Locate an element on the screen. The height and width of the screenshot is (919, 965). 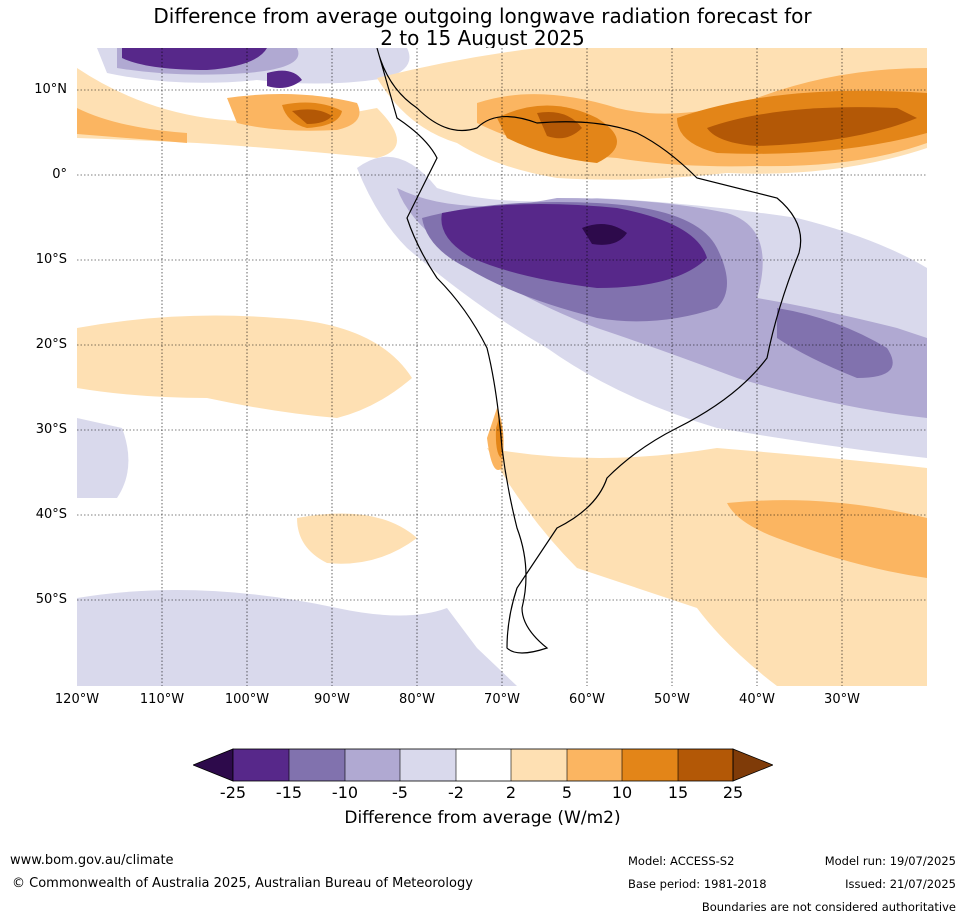
lat-label: 10°S is located at coordinates (51, 259).